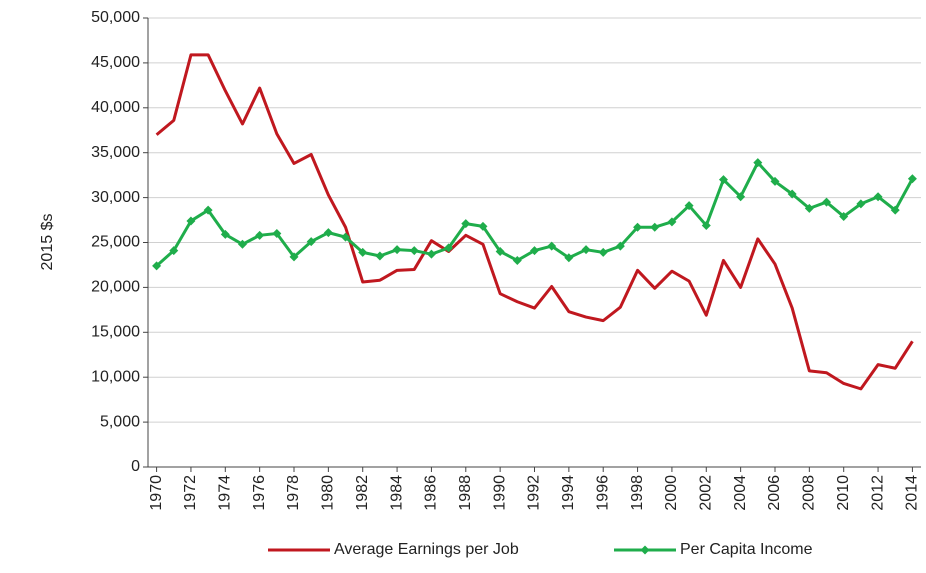 The height and width of the screenshot is (573, 926). I want to click on x-tick-label: 1980, so click(328, 493).